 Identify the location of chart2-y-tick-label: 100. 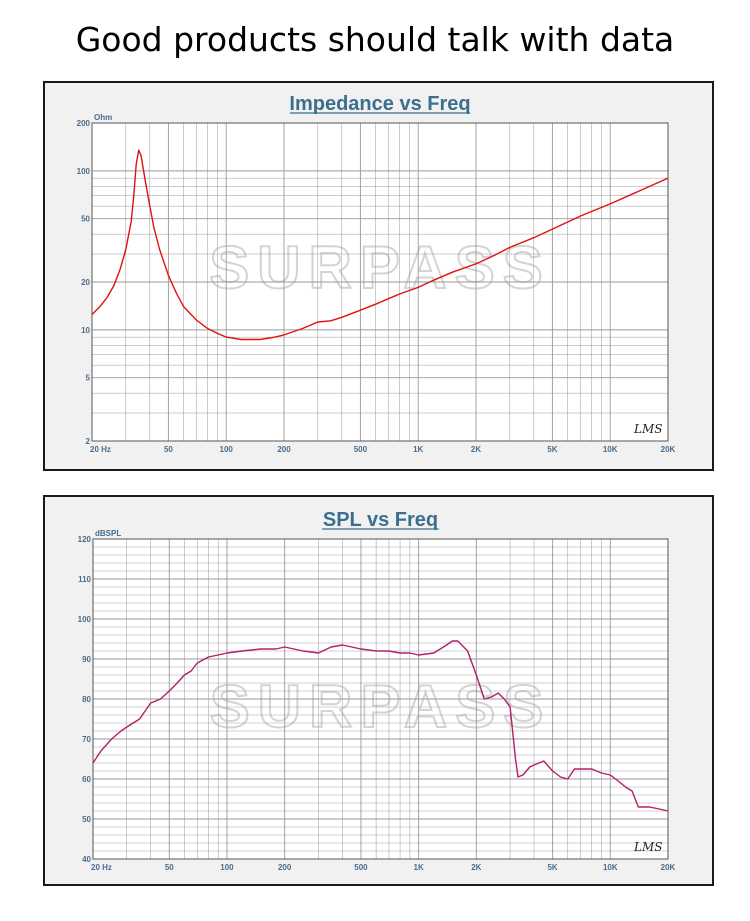
(85, 619).